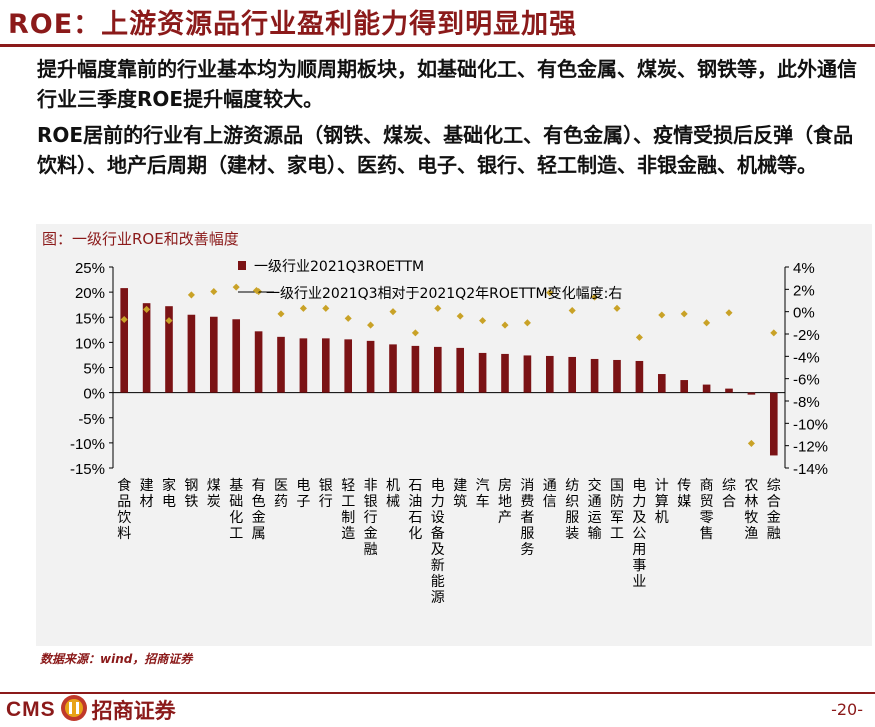 Image resolution: width=875 pixels, height=727 pixels. What do you see at coordinates (684, 494) in the screenshot?
I see `x-tick-label: 传媒` at bounding box center [684, 494].